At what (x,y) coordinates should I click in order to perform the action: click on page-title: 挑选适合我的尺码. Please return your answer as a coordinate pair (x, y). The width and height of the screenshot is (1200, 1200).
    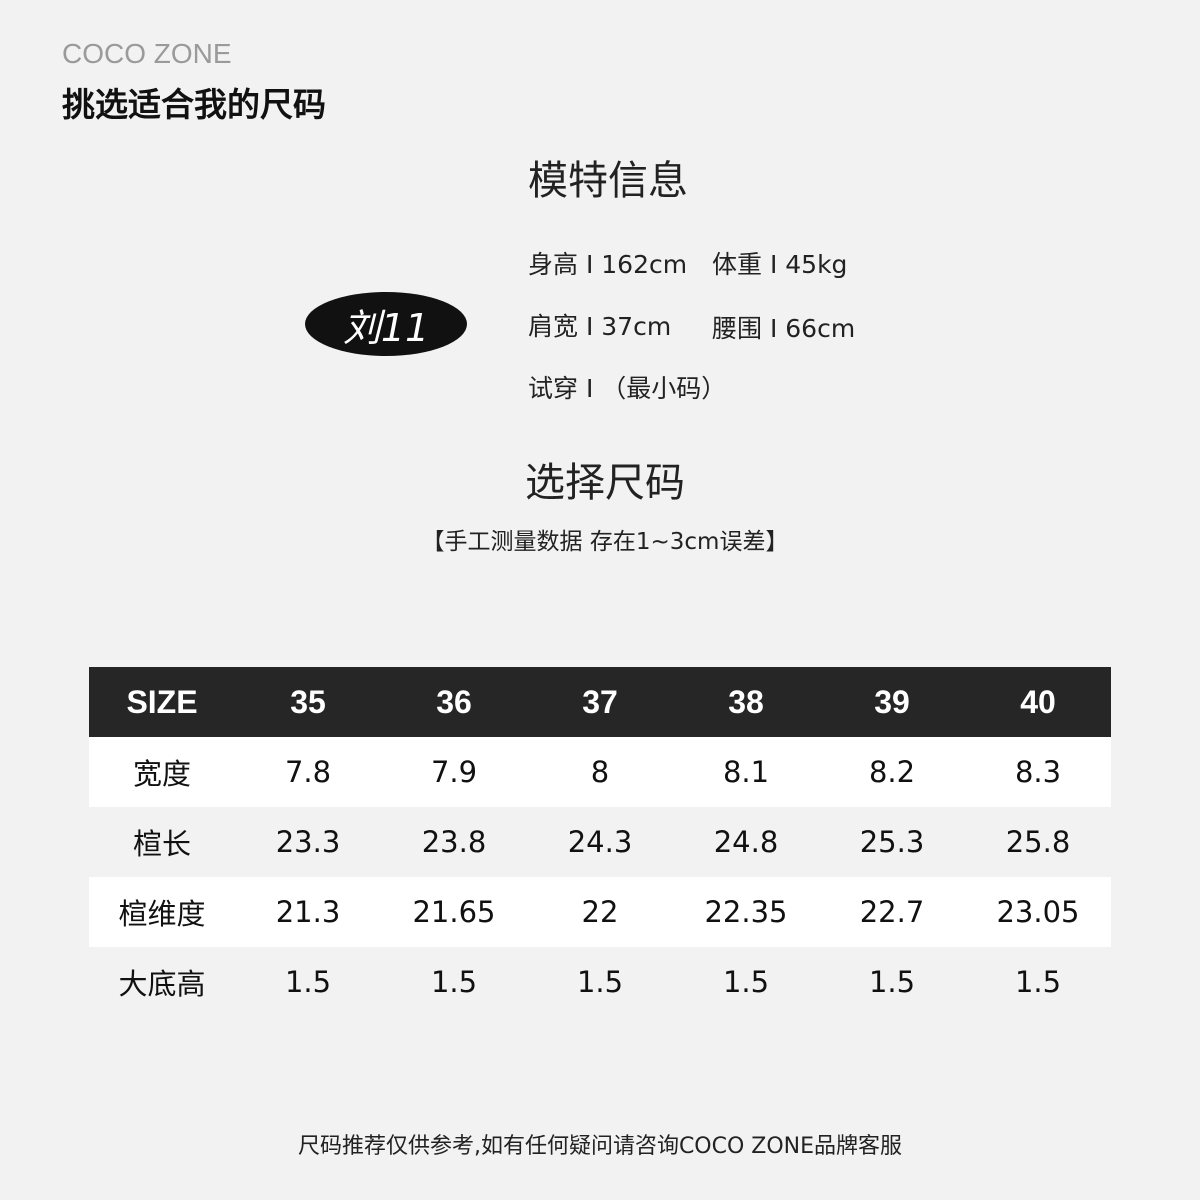
    Looking at the image, I should click on (194, 104).